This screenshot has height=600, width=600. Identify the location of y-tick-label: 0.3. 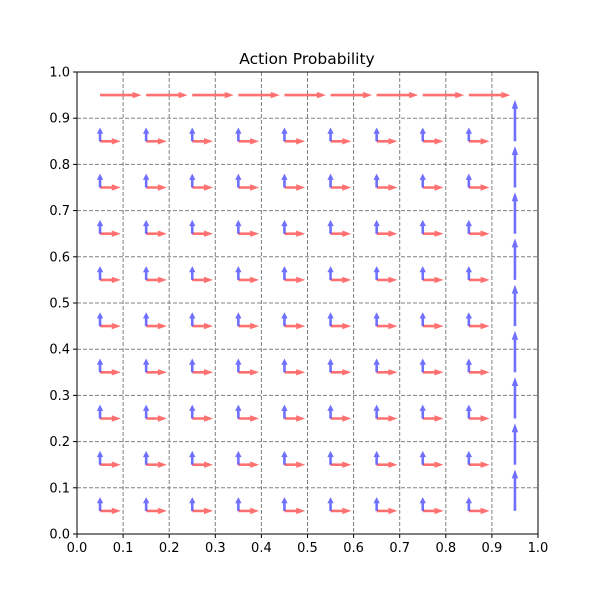
(59, 396).